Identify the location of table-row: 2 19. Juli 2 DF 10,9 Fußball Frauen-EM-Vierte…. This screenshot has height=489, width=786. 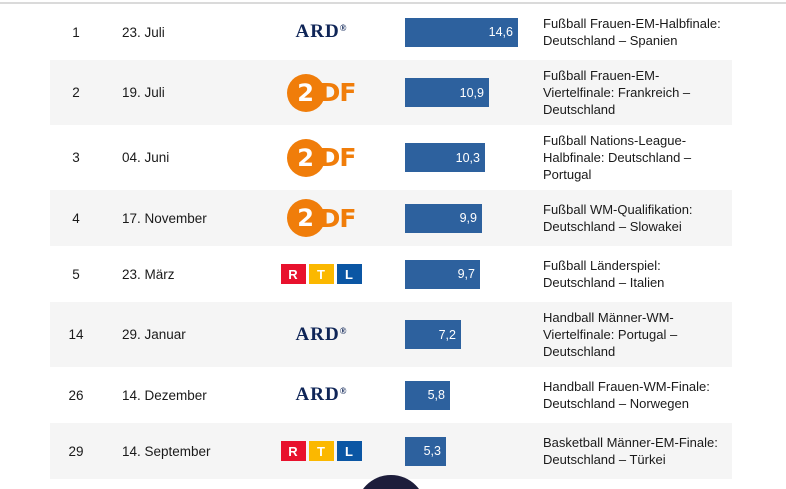
(391, 92).